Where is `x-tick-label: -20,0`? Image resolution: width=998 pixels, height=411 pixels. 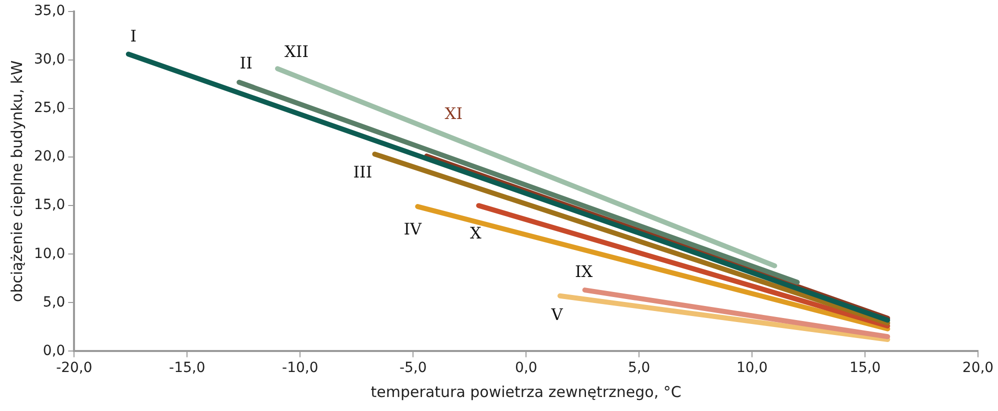 x-tick-label: -20,0 is located at coordinates (74, 368).